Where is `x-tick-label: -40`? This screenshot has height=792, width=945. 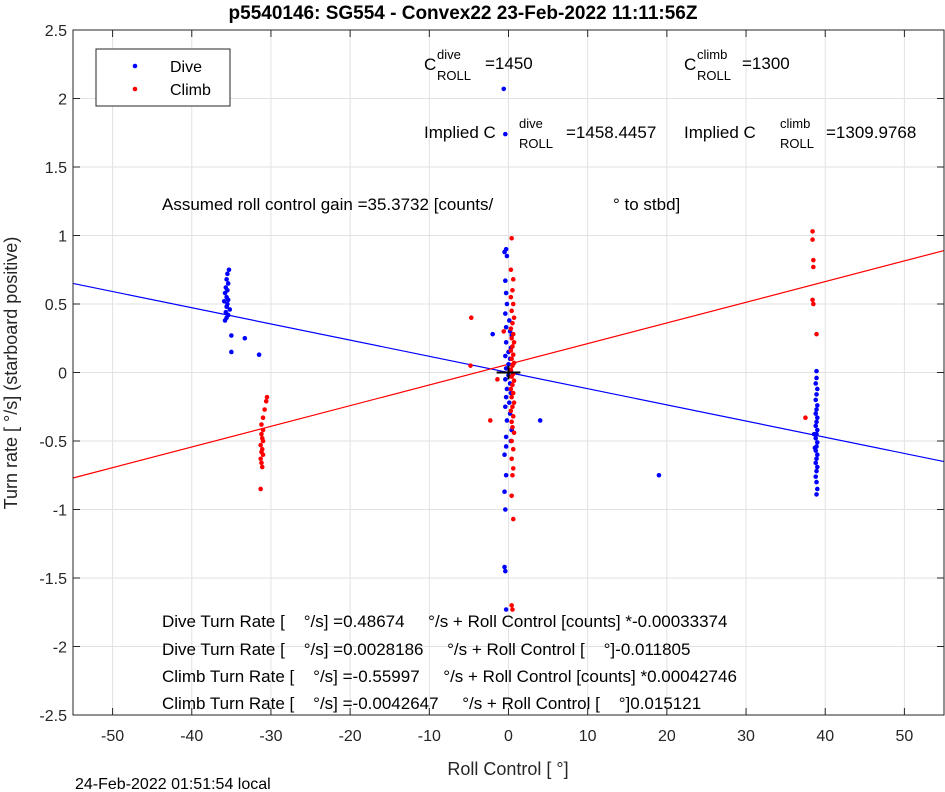 x-tick-label: -40 is located at coordinates (191, 736).